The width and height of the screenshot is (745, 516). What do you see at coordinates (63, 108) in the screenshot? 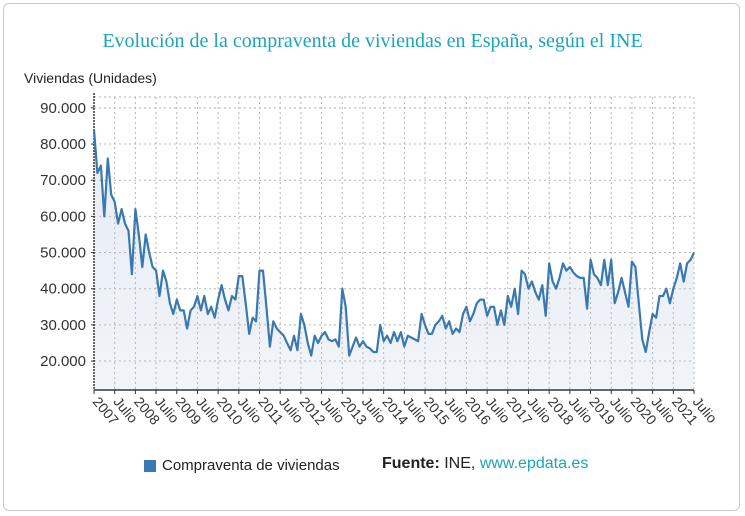
I see `y-tick-label: 90.000` at bounding box center [63, 108].